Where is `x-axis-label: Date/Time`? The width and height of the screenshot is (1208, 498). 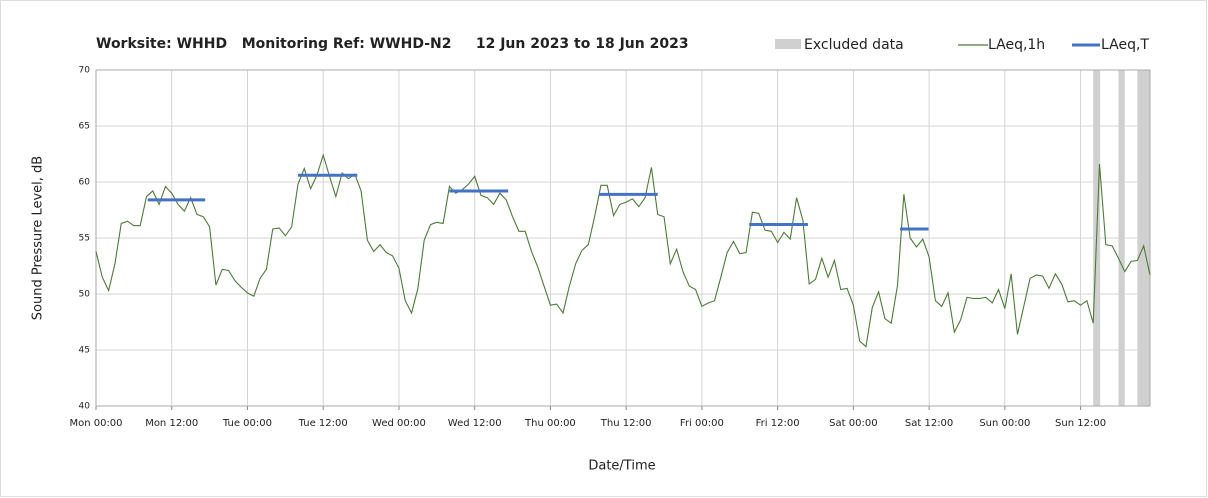
x-axis-label: Date/Time is located at coordinates (621, 466).